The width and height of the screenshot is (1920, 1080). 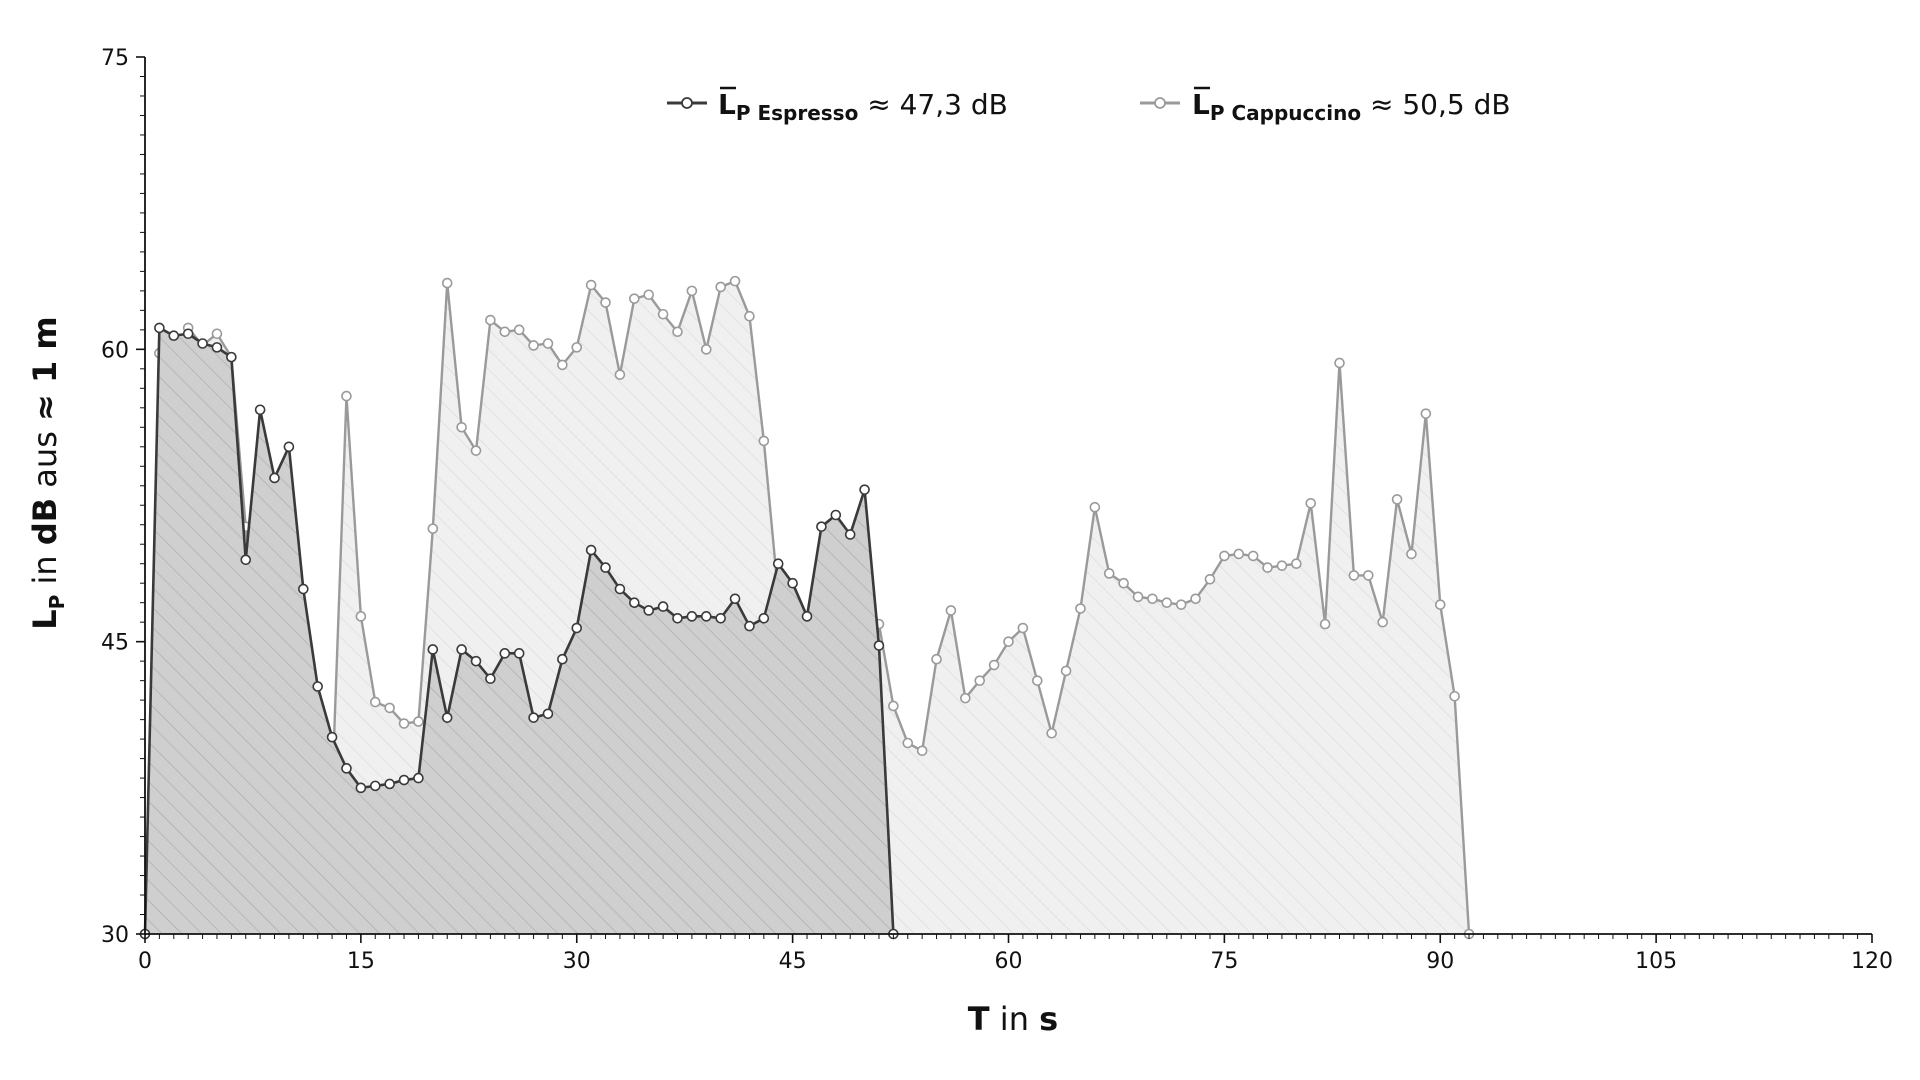 What do you see at coordinates (793, 961) in the screenshot?
I see `x-tick-label: 45` at bounding box center [793, 961].